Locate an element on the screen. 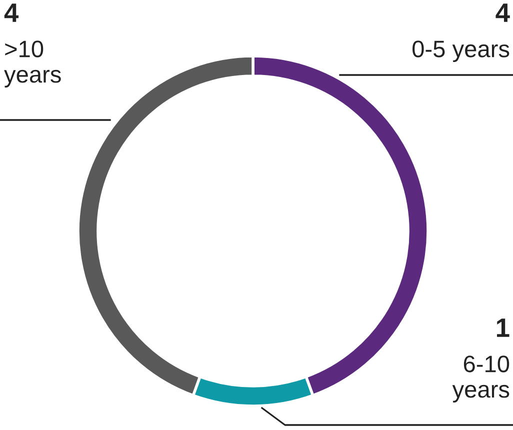 Image resolution: width=513 pixels, height=430 pixels. slice-label: 0-5 years is located at coordinates (461, 51).